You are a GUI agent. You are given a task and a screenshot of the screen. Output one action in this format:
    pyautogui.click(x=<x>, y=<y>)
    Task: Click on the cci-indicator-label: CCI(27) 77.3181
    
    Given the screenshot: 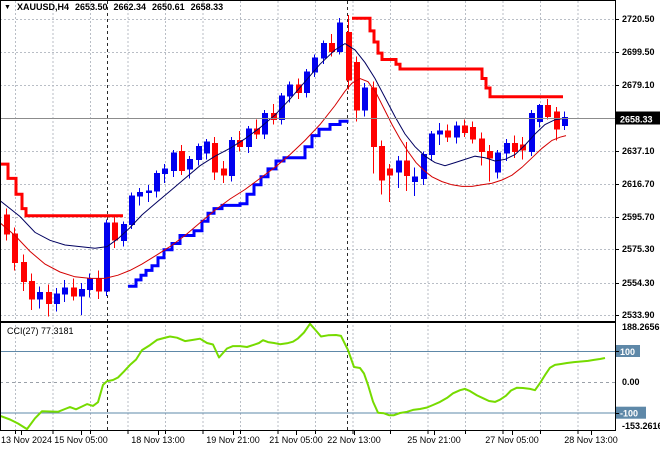 What is the action you would take?
    pyautogui.click(x=40, y=331)
    